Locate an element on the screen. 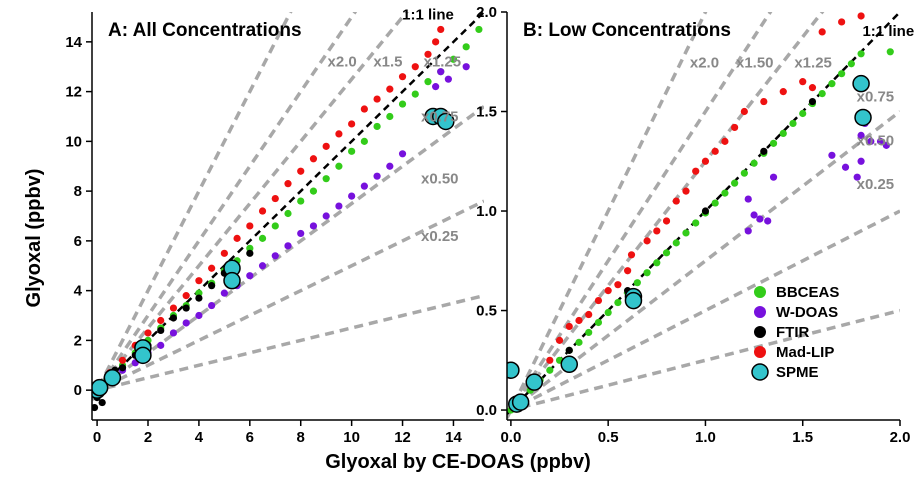  x-tick-label: 2 is located at coordinates (148, 437).